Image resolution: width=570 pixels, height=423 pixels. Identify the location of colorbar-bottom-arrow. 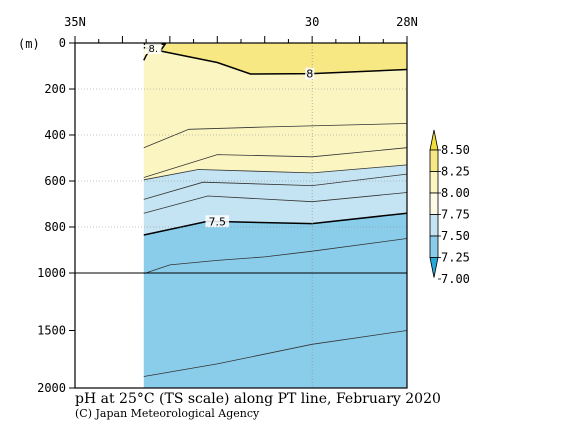
(434, 267).